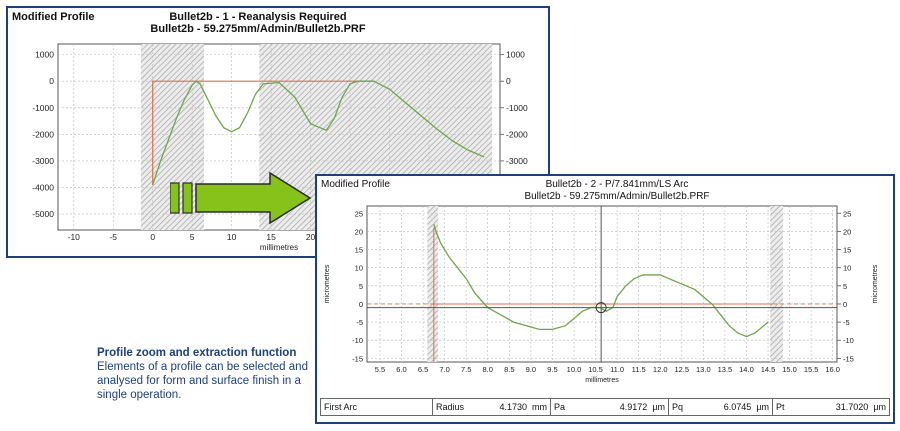  Describe the element at coordinates (517, 161) in the screenshot. I see `y-tick-label-right: -3000` at that location.